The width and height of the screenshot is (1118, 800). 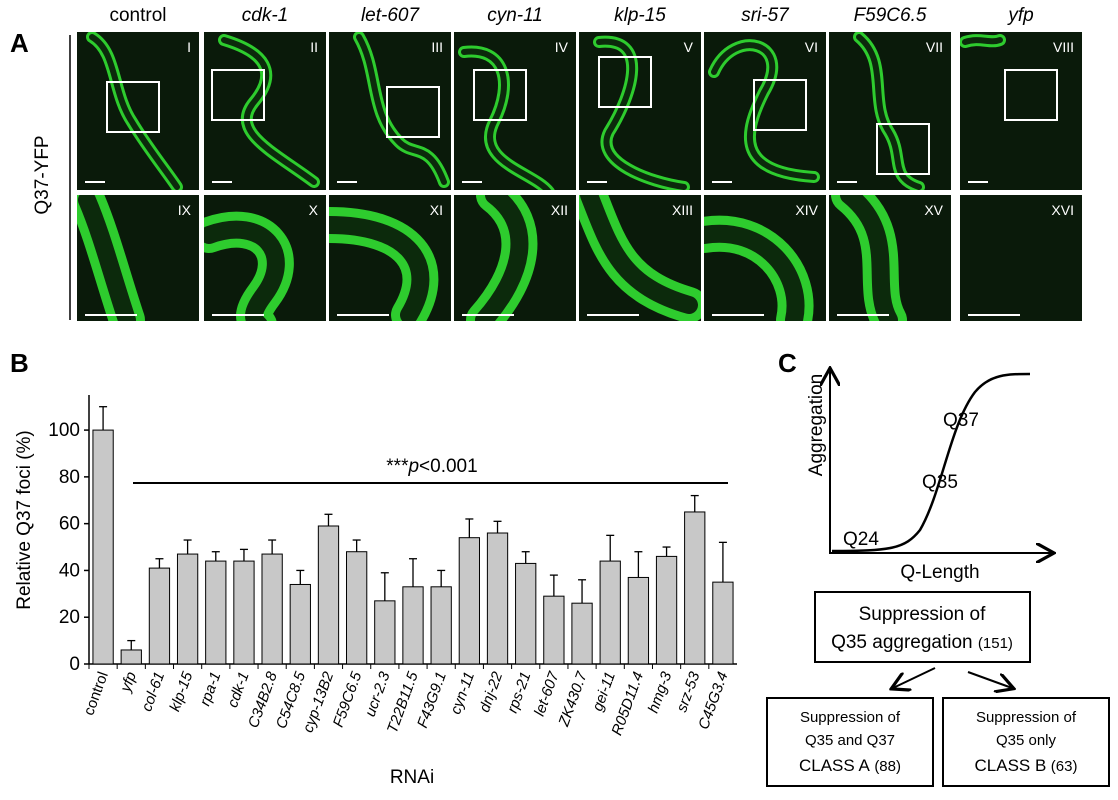 What do you see at coordinates (660, 692) in the screenshot?
I see `x-tick-label: hmg-3` at bounding box center [660, 692].